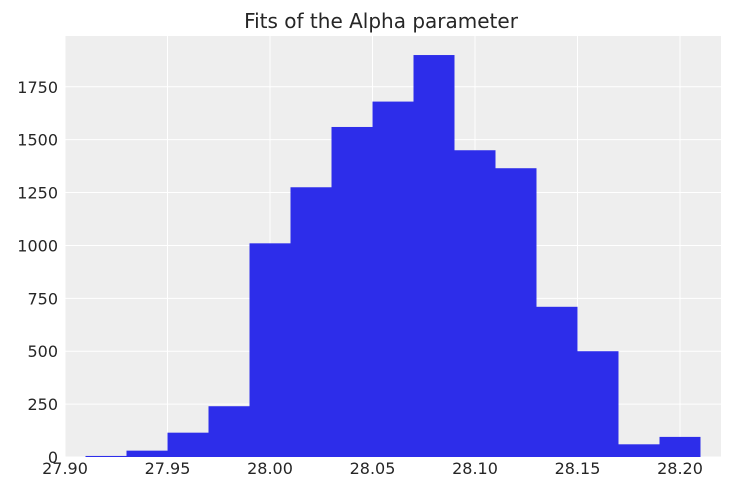 The width and height of the screenshot is (731, 491). I want to click on x-tick-label: 28.20, so click(680, 468).